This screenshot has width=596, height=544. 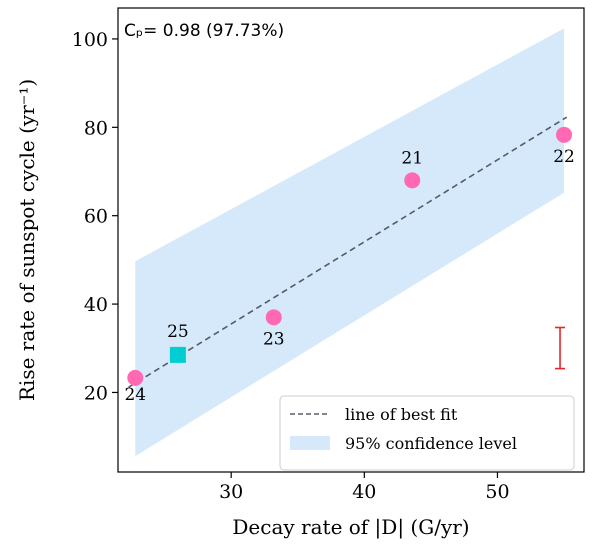 I want to click on legend-confidence-label: 95% confidence level, so click(x=431, y=443).